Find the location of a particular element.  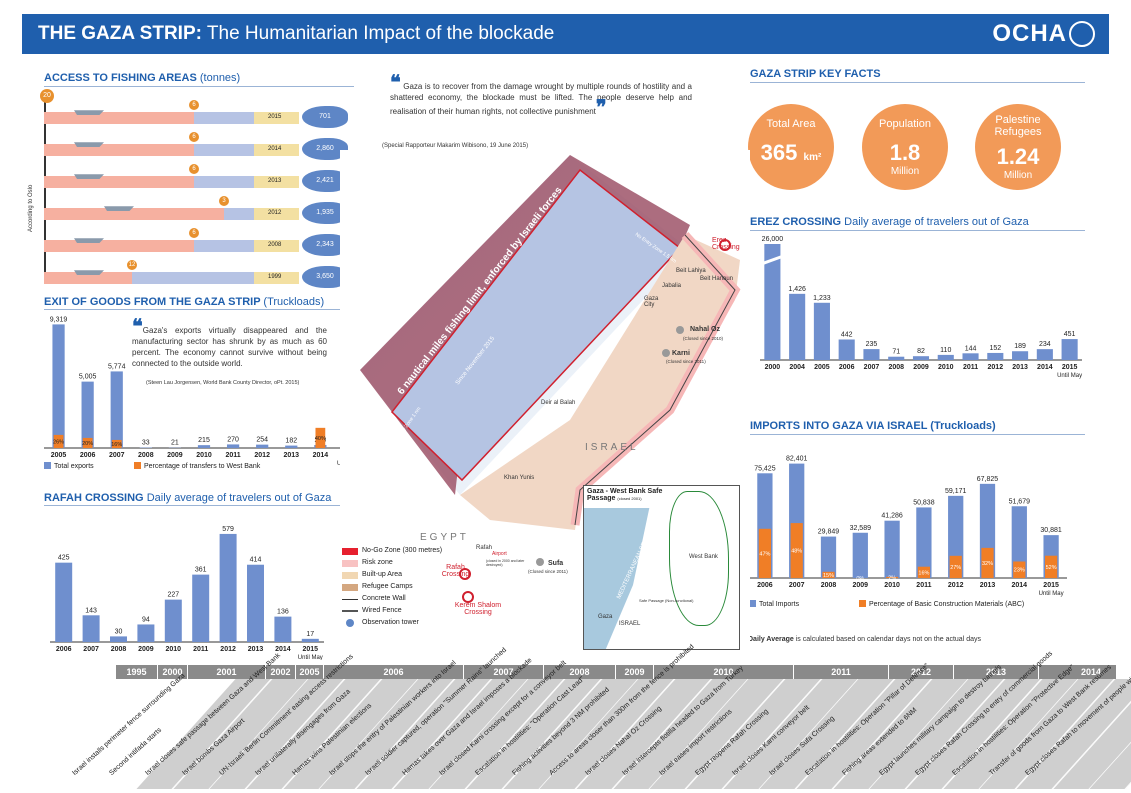

timeline-year: 1995 is located at coordinates (137, 672).